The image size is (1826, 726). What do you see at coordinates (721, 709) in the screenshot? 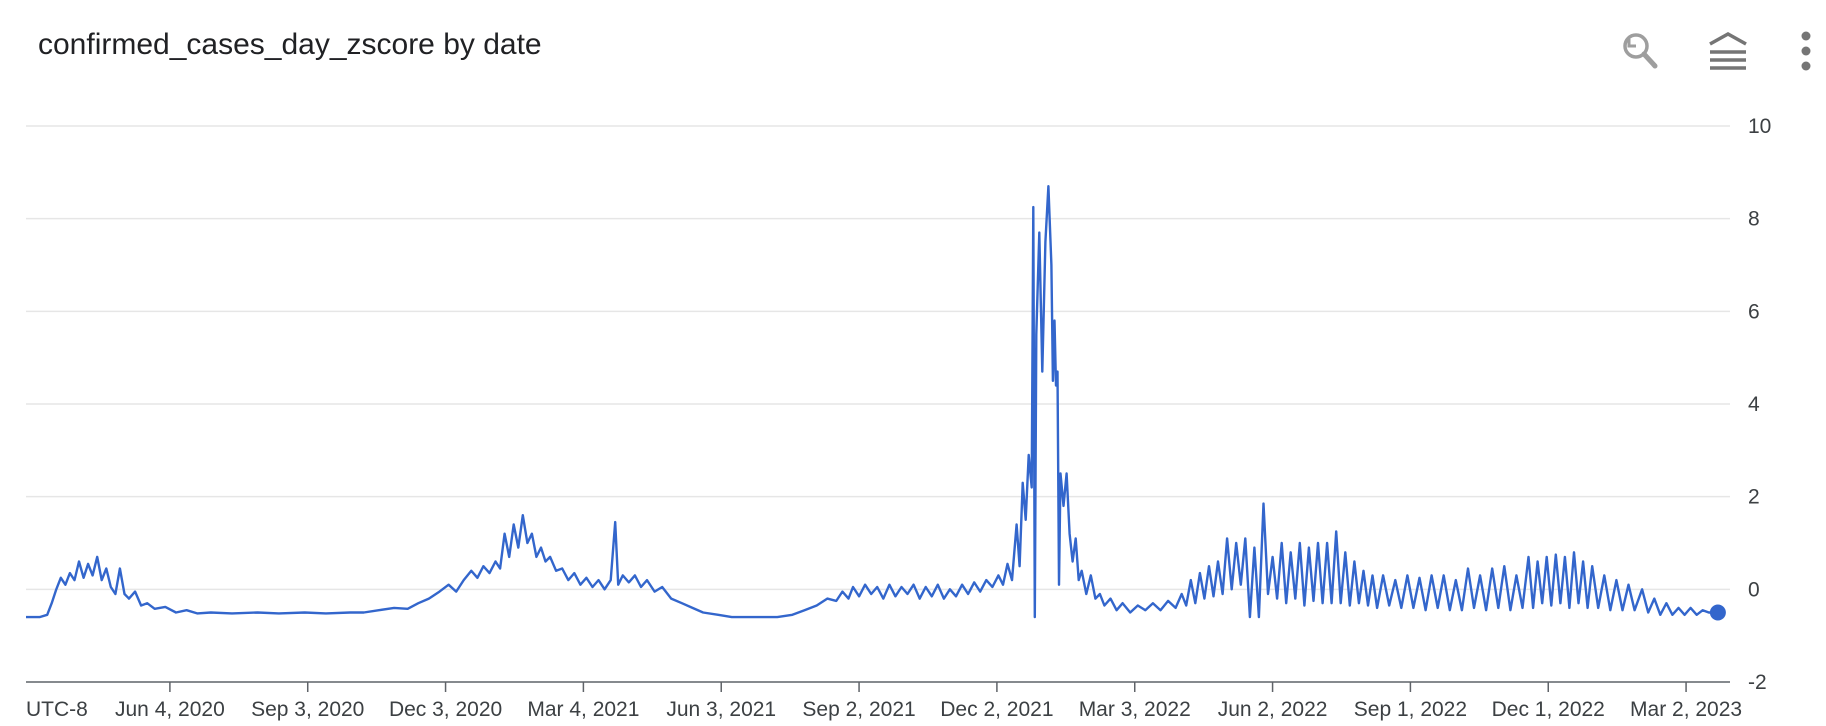
I see `x-tick-label: Jun 3, 2021` at bounding box center [721, 709].